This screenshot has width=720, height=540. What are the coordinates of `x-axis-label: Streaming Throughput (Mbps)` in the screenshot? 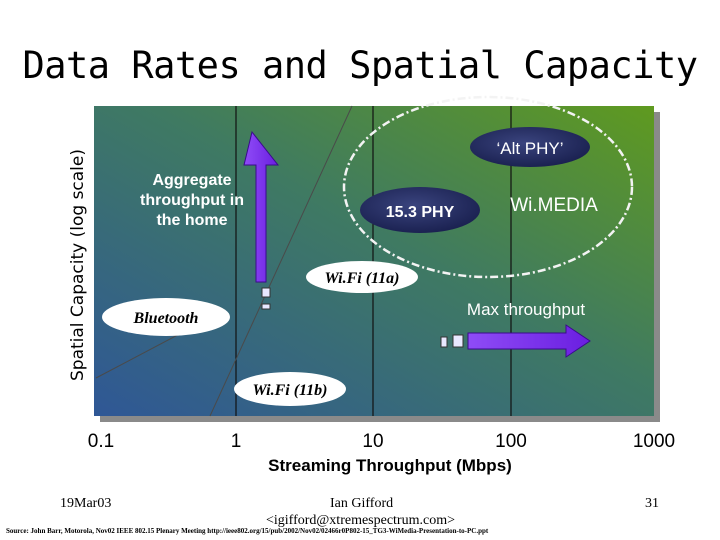 It's located at (390, 465).